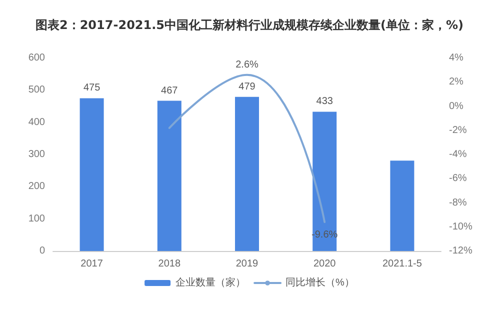  Describe the element at coordinates (402, 264) in the screenshot. I see `x-tick-label: 2021.1-5` at that location.